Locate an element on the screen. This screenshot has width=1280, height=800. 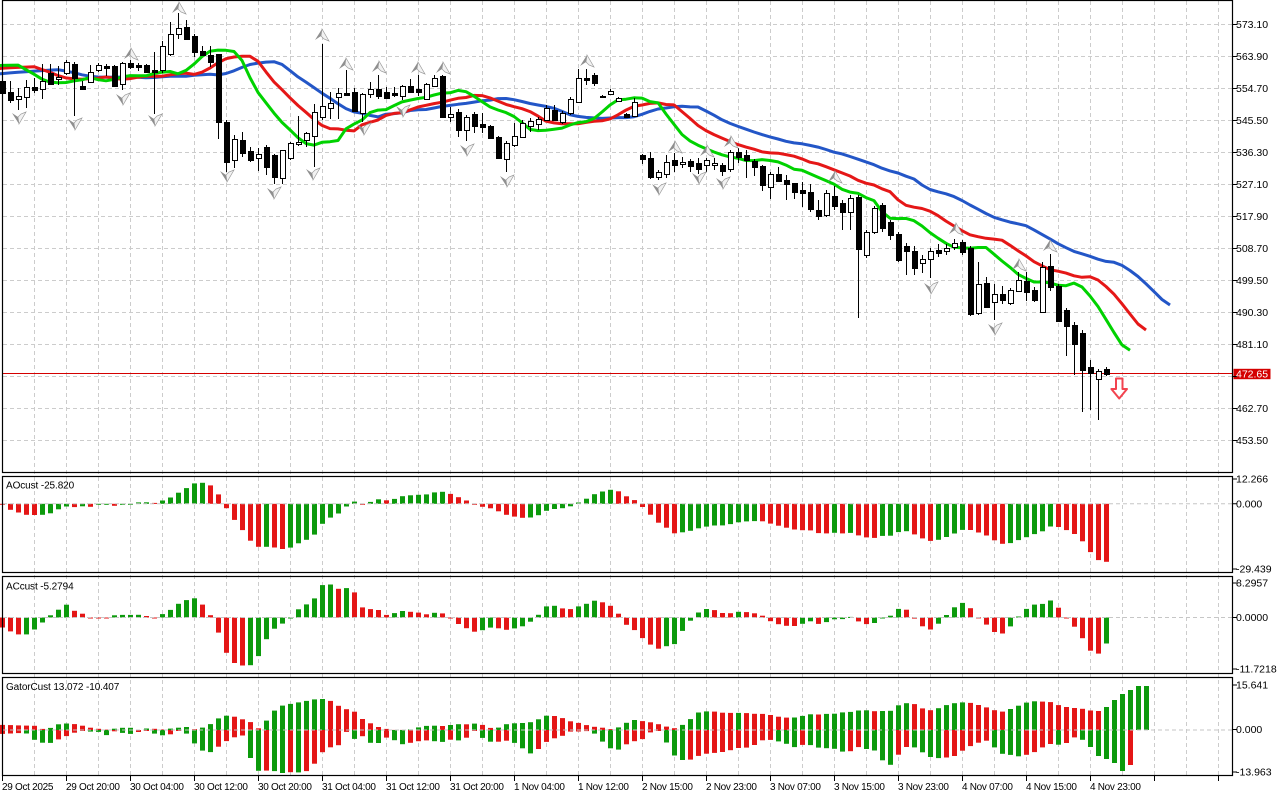
svg-text: -29.439 is located at coordinates (1254, 570).